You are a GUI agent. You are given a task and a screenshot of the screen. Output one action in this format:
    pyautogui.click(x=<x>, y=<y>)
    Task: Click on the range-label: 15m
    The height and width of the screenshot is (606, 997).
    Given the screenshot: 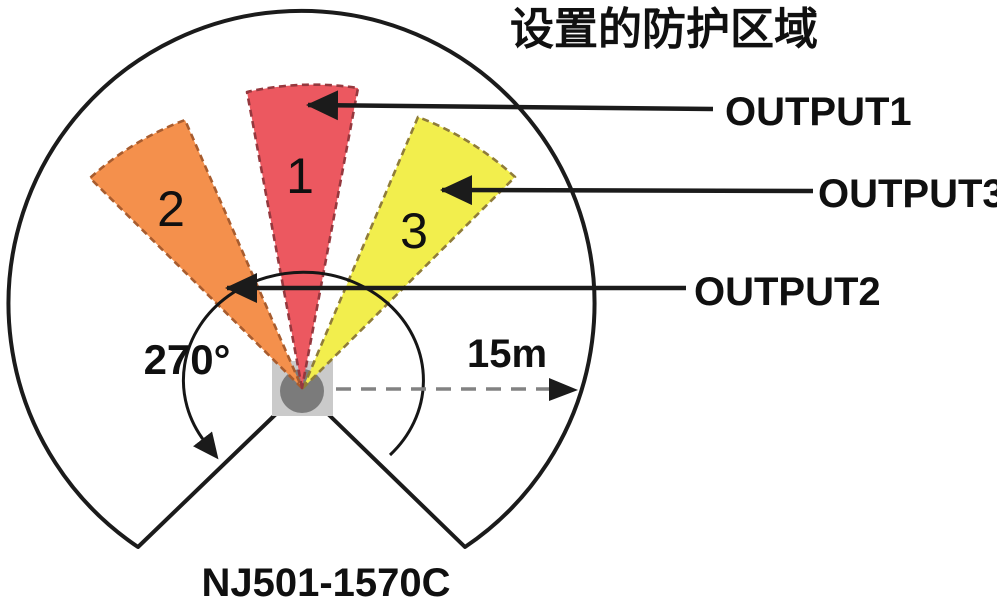 What is the action you would take?
    pyautogui.click(x=507, y=354)
    